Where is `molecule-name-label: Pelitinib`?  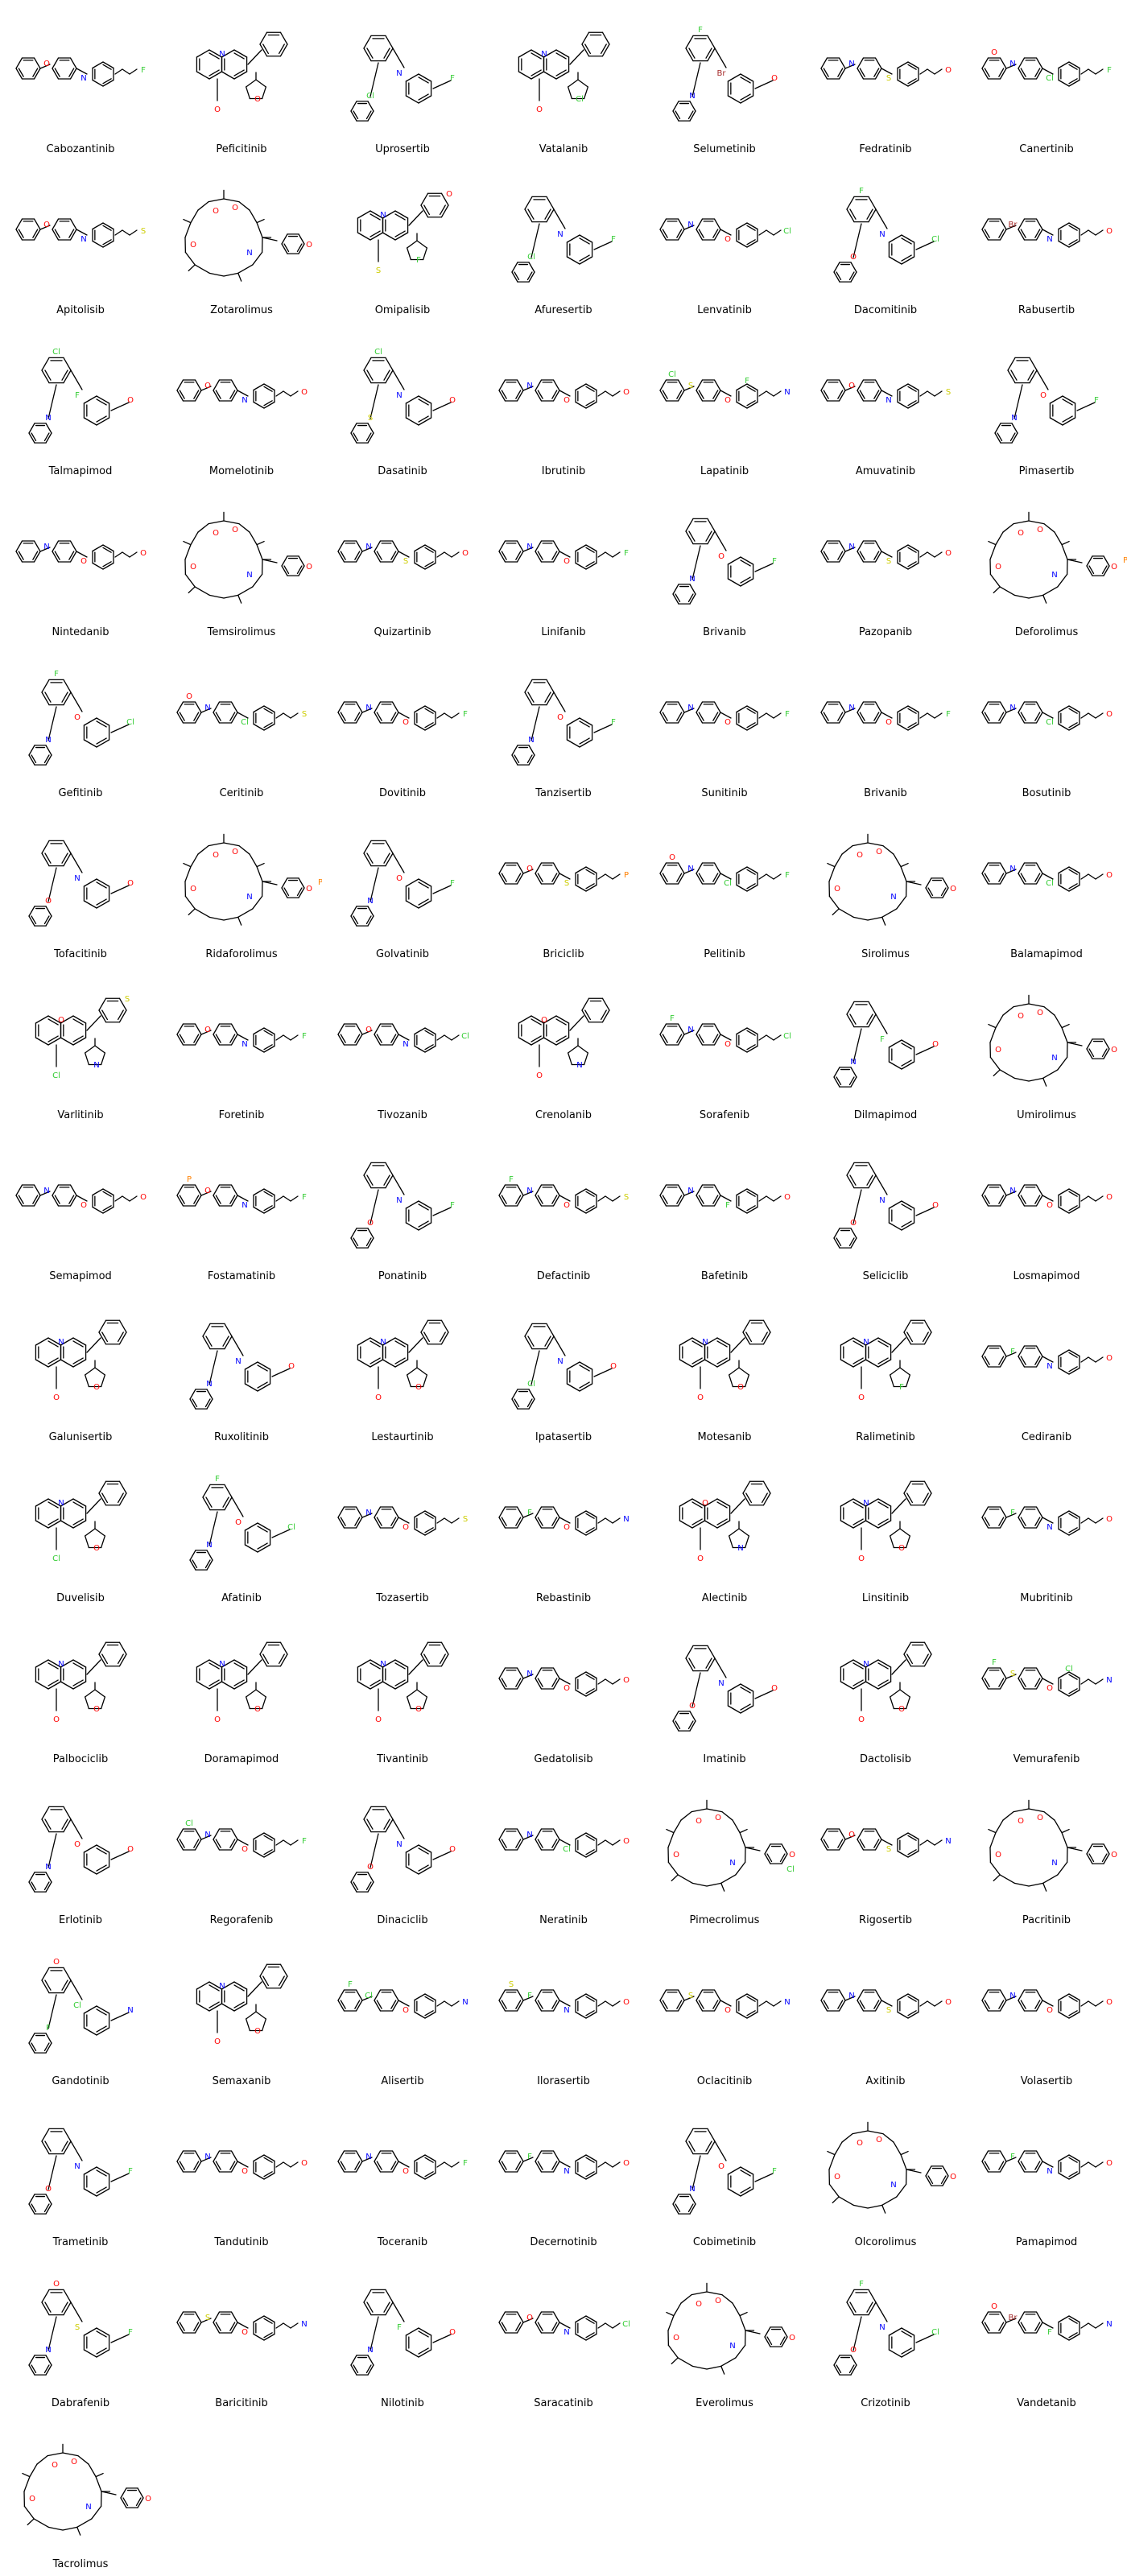
molecule-name-label: Pelitinib is located at coordinates (724, 954).